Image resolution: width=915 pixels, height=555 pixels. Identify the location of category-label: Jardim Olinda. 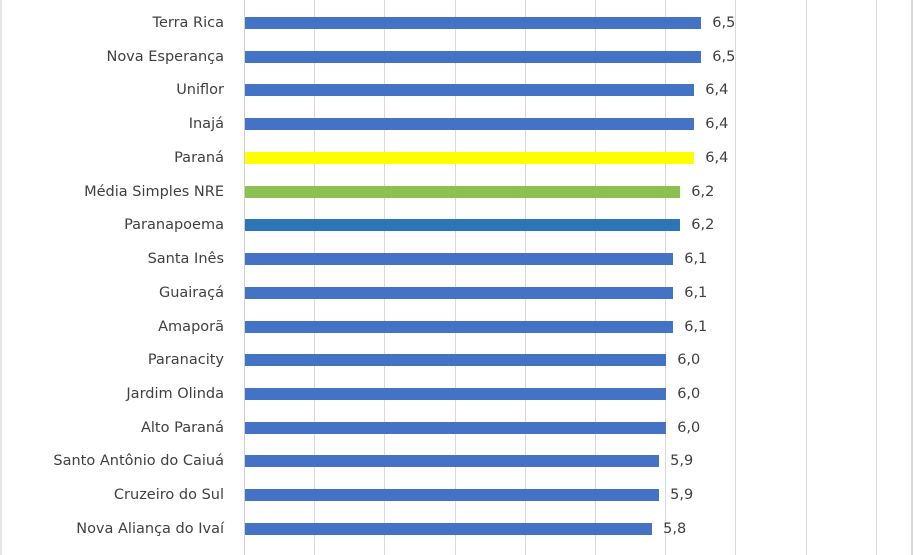
(175, 394).